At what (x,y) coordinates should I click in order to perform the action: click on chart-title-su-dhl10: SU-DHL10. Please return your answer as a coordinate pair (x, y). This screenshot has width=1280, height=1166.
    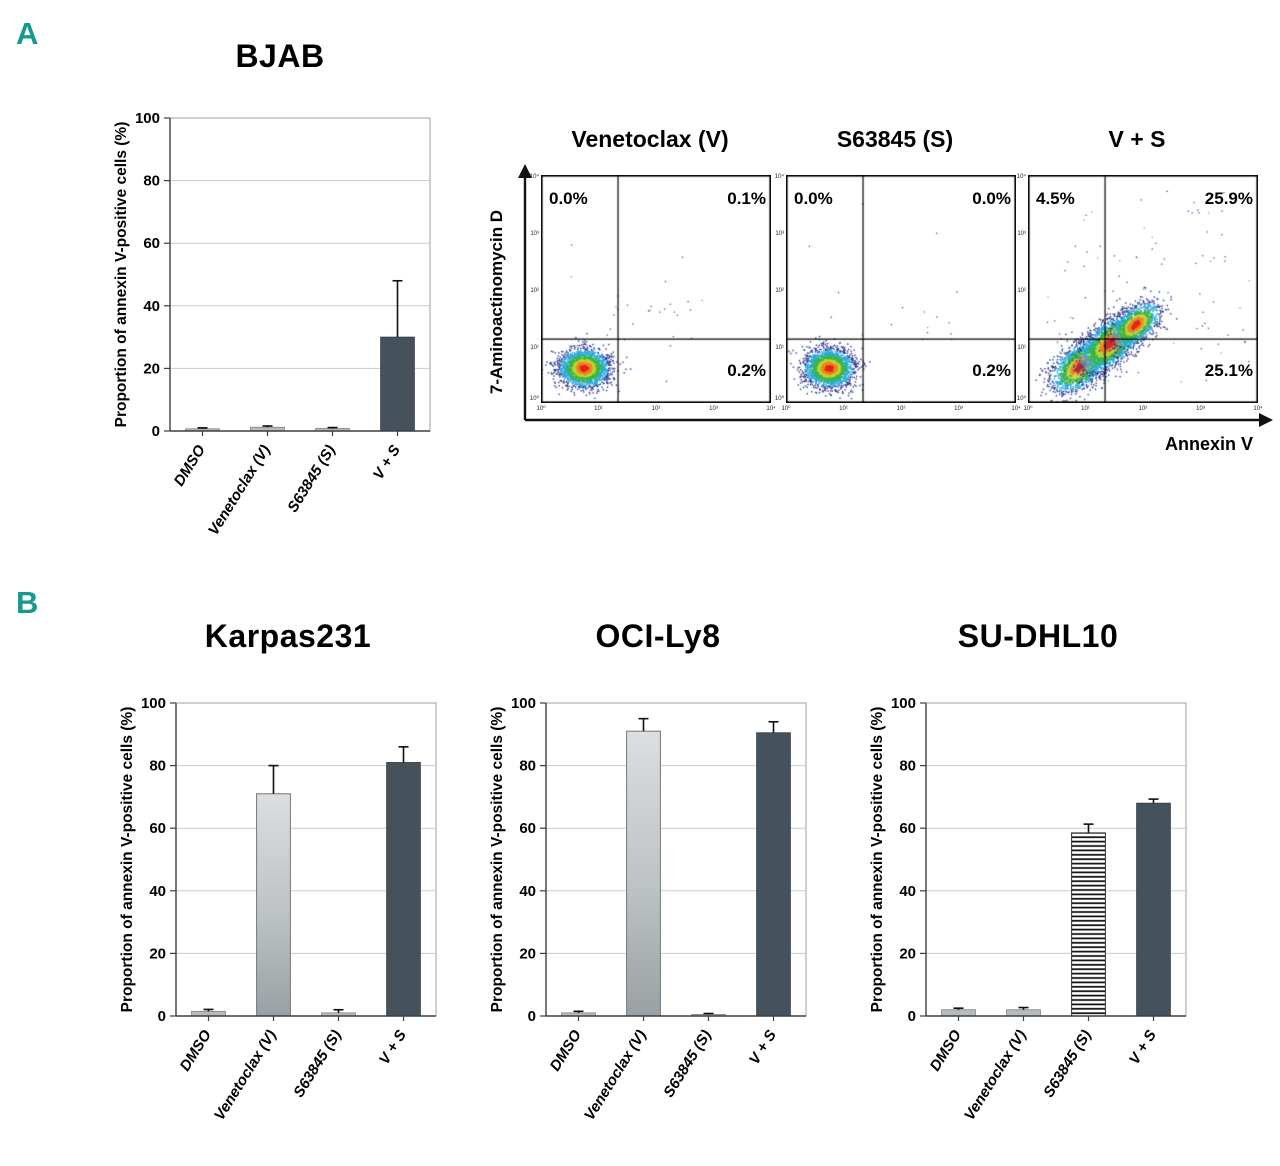
    Looking at the image, I should click on (1038, 636).